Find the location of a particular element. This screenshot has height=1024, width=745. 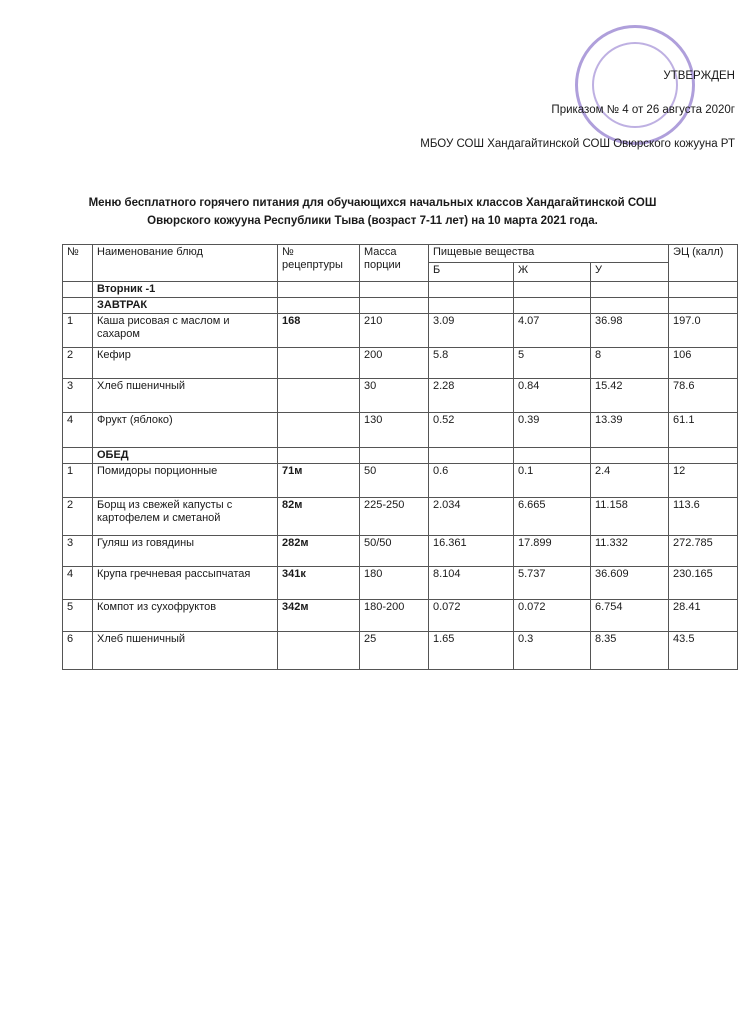

header-cell: Масса порции is located at coordinates (394, 263).